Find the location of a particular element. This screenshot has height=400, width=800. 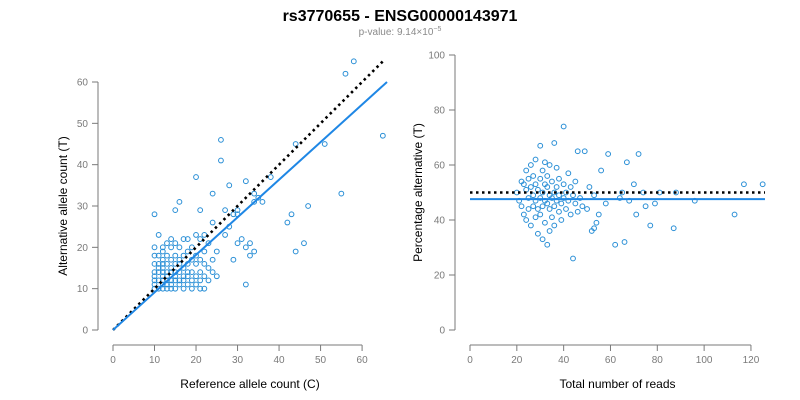

percentage-y-tick-label: 0 is located at coordinates (442, 331).